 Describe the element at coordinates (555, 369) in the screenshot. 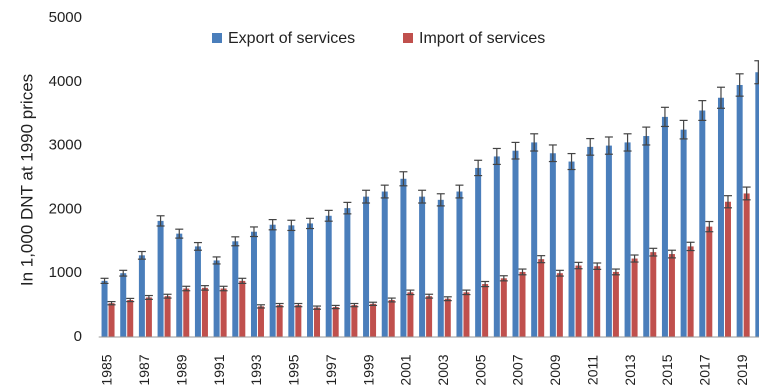

I see `x-tick-label: 2009` at that location.